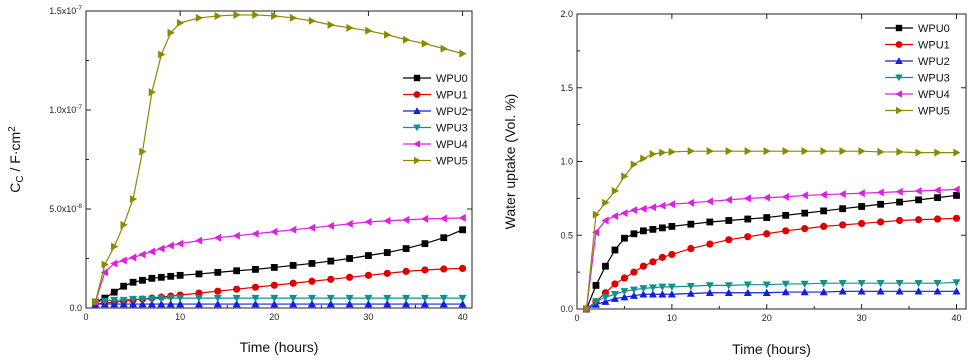 This screenshot has width=975, height=362. Describe the element at coordinates (934, 79) in the screenshot. I see `legend-label: WPU3` at that location.